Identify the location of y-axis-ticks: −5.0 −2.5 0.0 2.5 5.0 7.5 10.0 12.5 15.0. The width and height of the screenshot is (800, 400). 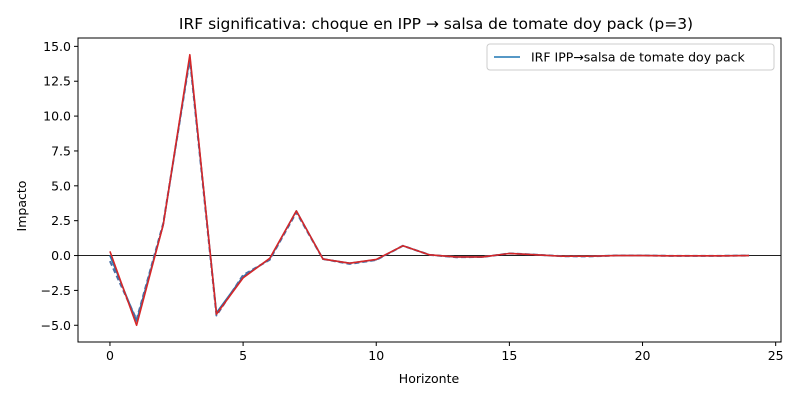
(59, 186).